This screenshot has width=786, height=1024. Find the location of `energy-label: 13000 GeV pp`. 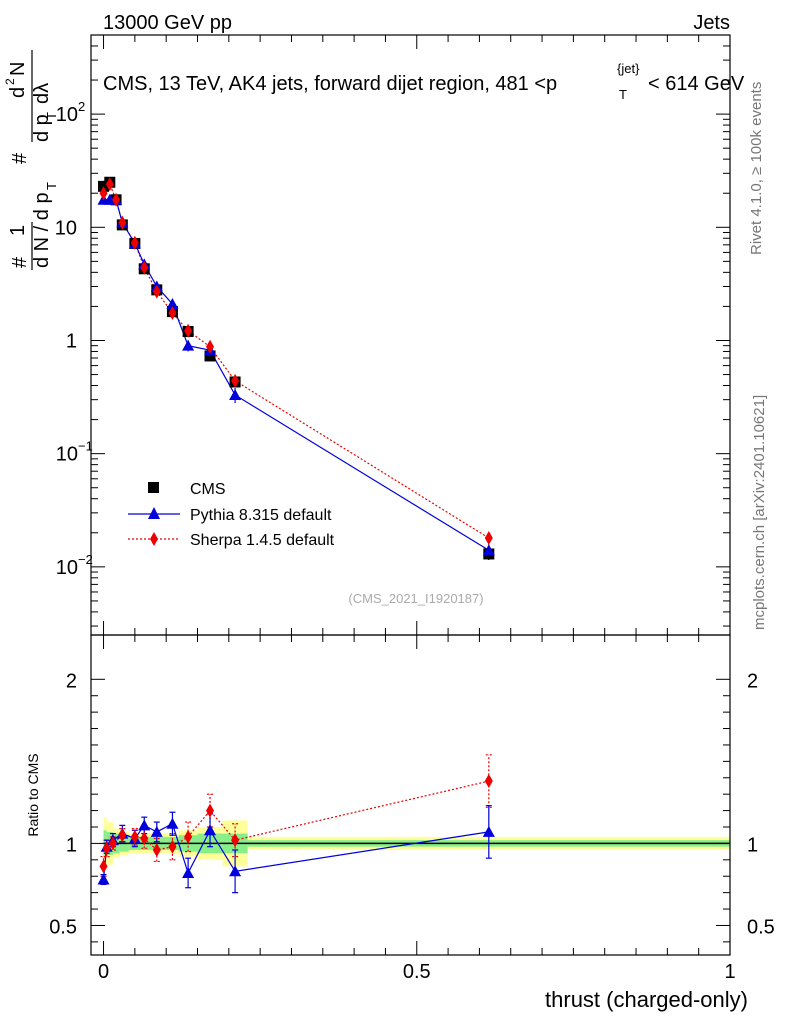

energy-label: 13000 GeV pp is located at coordinates (167, 23).